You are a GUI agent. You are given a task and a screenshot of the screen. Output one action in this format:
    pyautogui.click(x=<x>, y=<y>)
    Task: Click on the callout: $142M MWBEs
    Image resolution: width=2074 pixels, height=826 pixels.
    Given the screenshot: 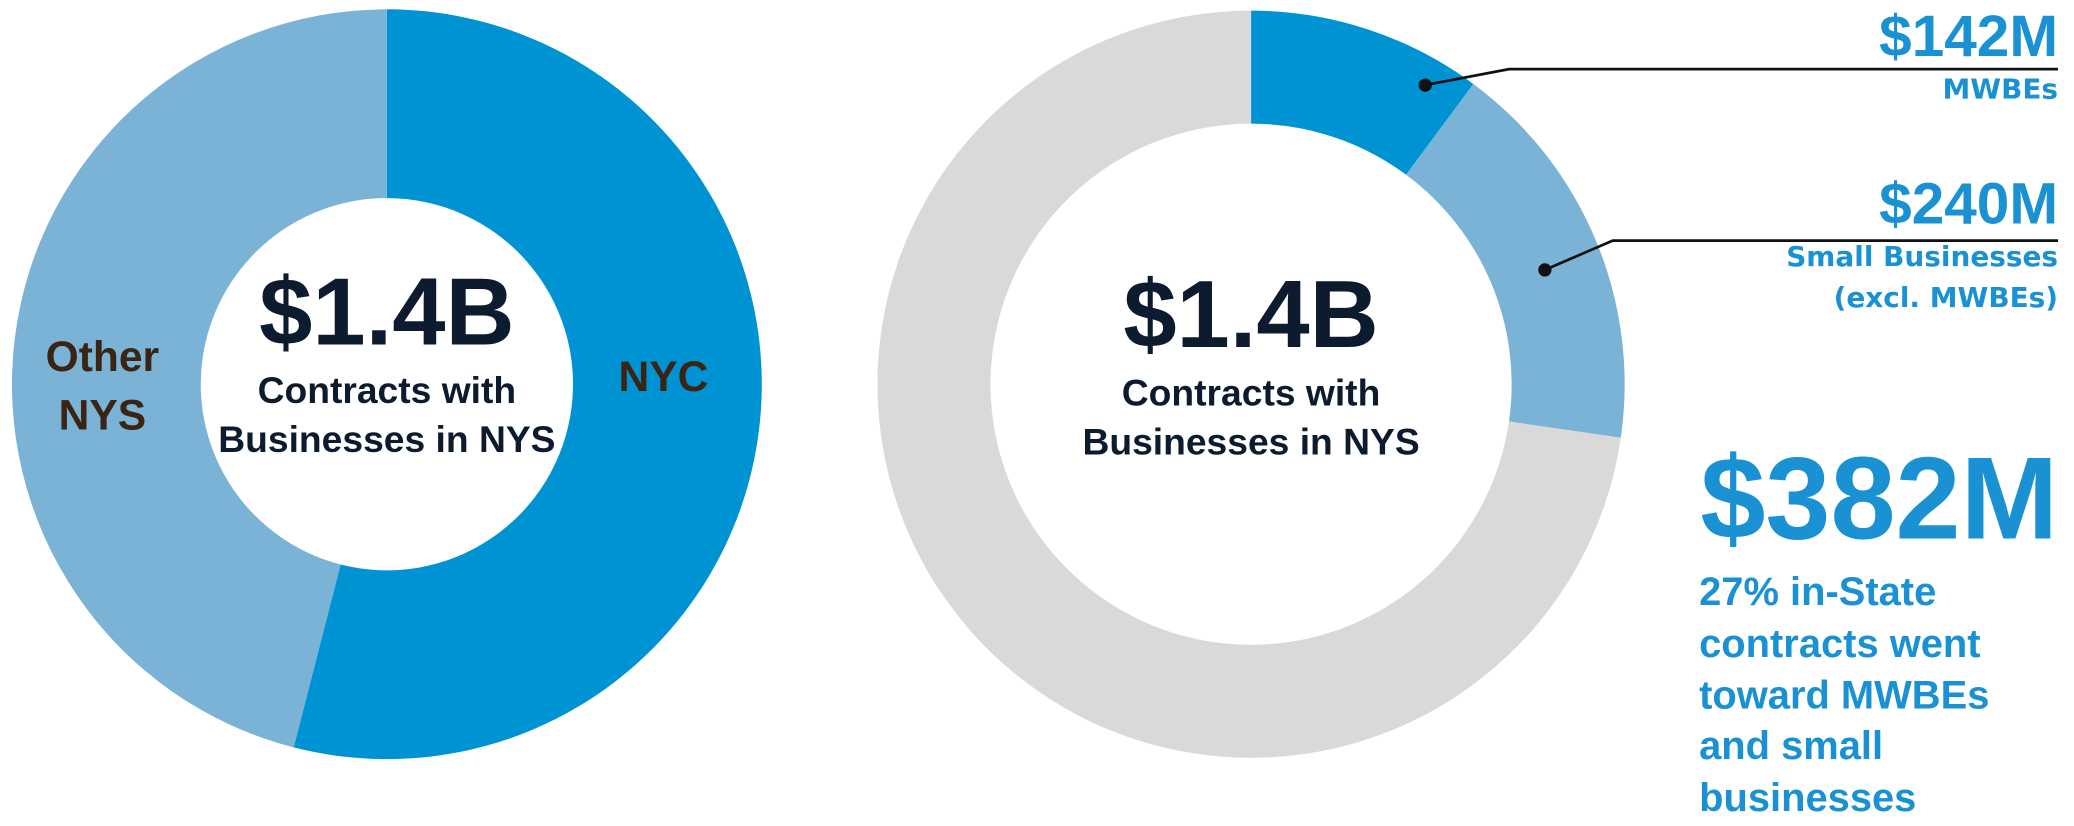 What is the action you would take?
    pyautogui.click(x=1885, y=57)
    